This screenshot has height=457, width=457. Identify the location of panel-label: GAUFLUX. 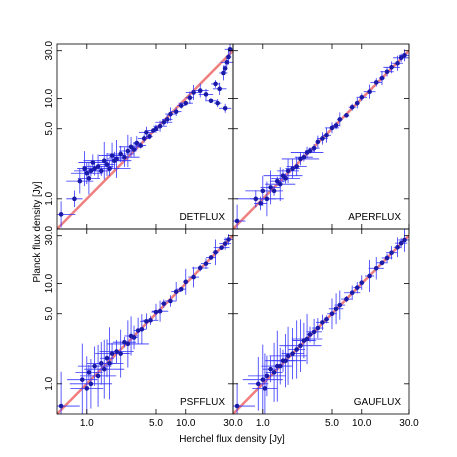
(378, 402).